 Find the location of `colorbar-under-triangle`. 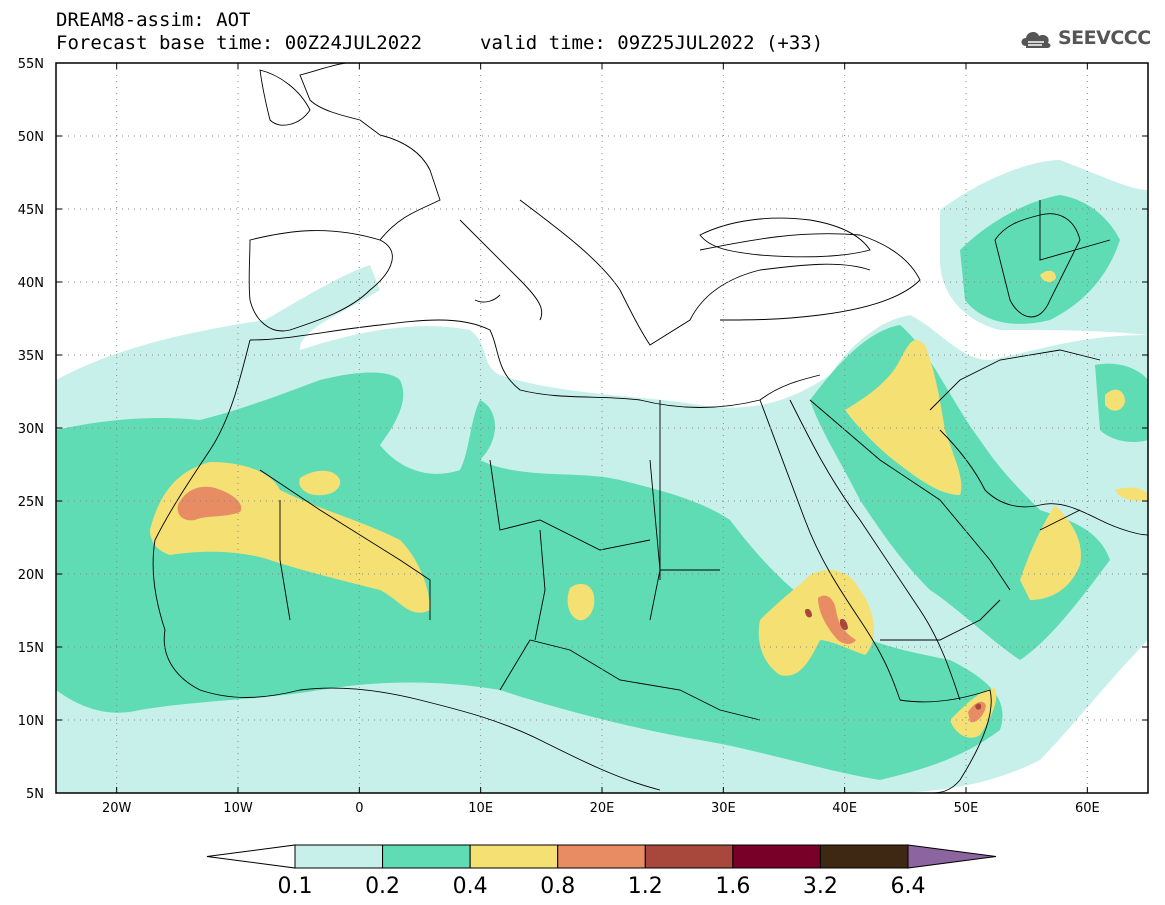

colorbar-under-triangle is located at coordinates (251, 856).